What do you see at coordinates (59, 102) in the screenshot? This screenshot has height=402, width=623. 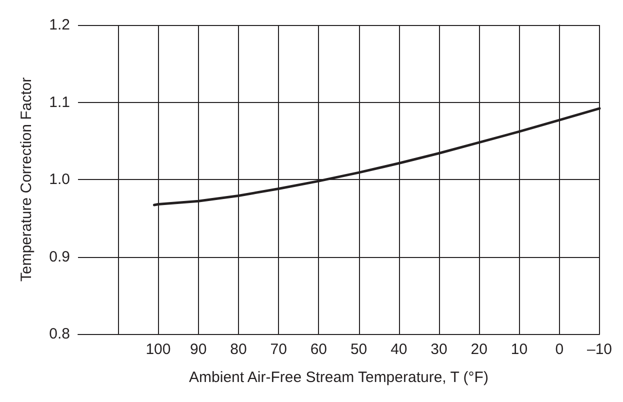 I see `y-tick-label: 1.1` at bounding box center [59, 102].